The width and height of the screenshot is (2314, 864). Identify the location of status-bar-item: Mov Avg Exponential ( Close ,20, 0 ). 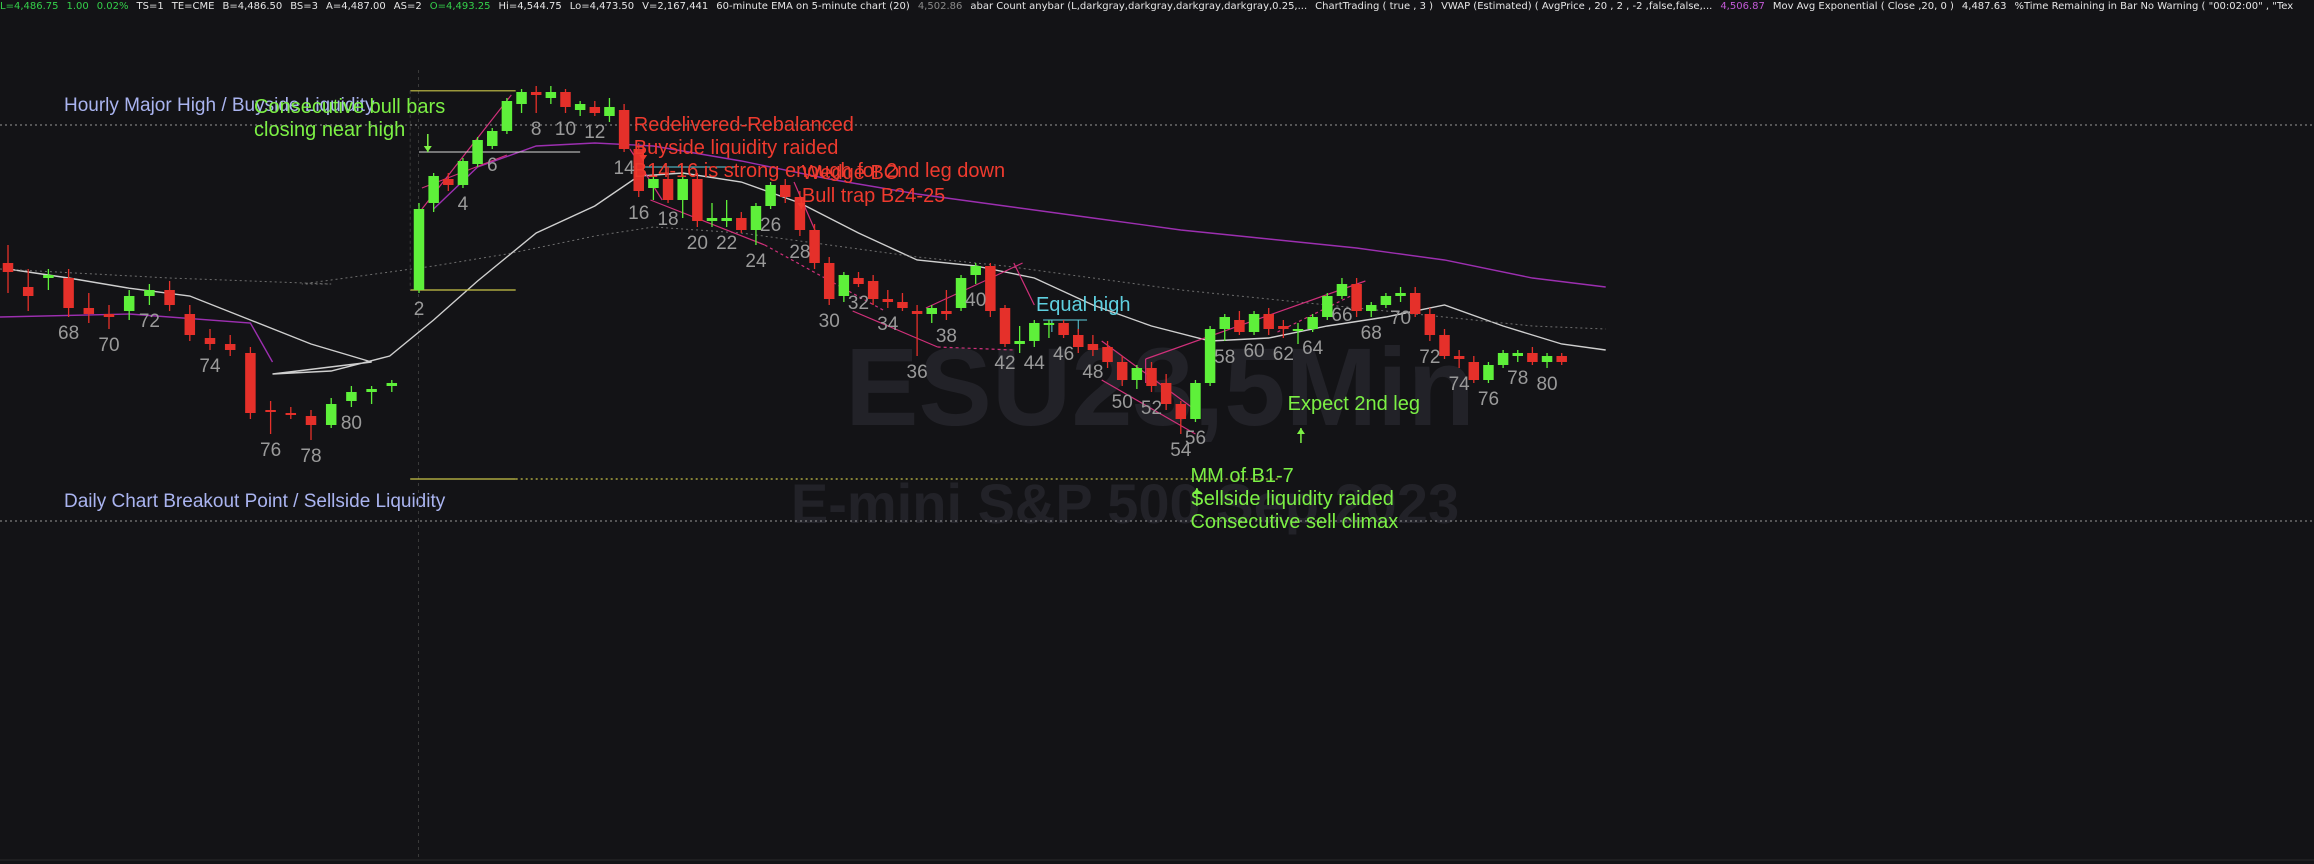
(1863, 6).